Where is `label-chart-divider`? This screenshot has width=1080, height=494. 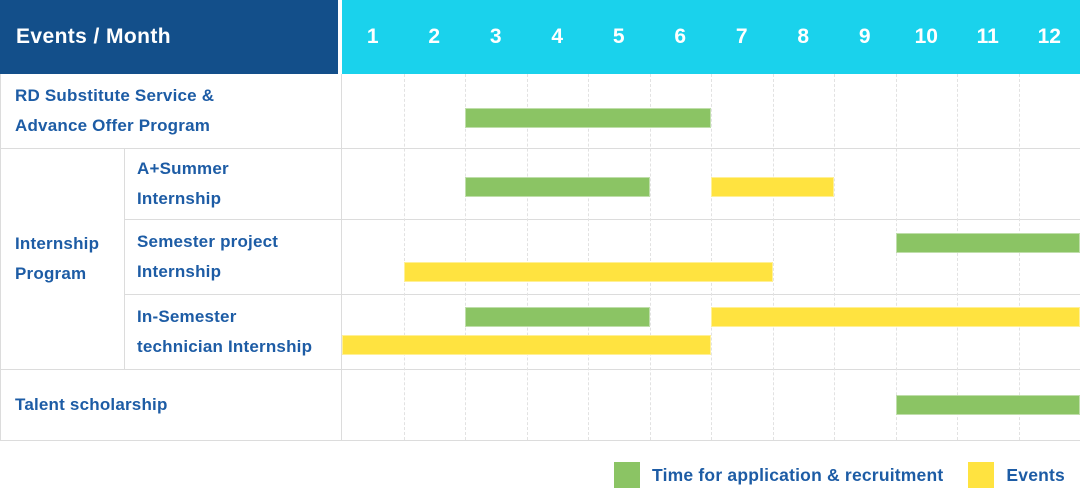
label-chart-divider is located at coordinates (341, 257).